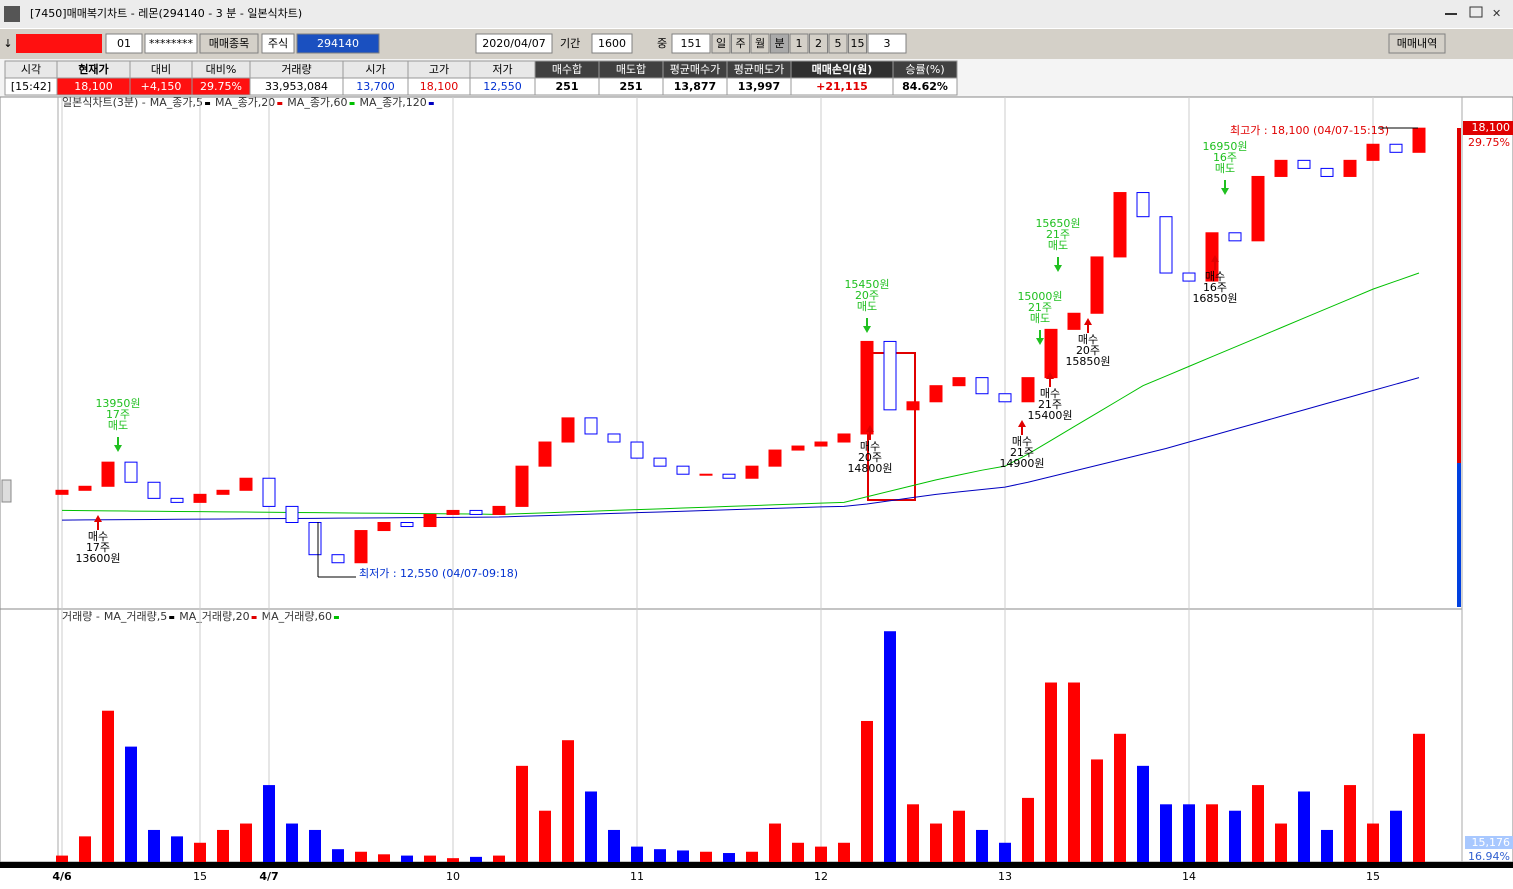 The height and width of the screenshot is (889, 1513). I want to click on sell-label: 16950원, so click(1224, 146).